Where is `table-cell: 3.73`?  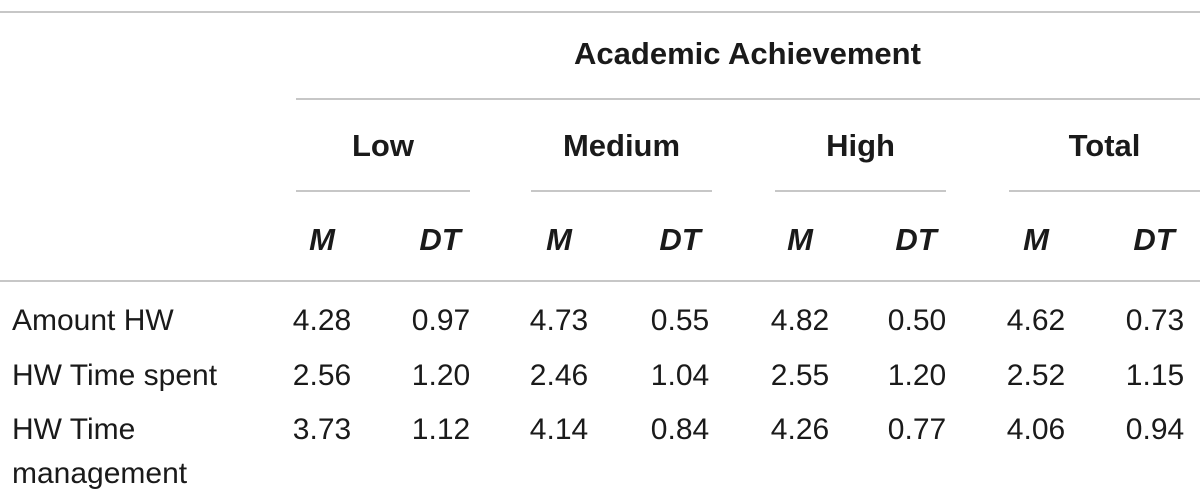
table-cell: 3.73 is located at coordinates (322, 429).